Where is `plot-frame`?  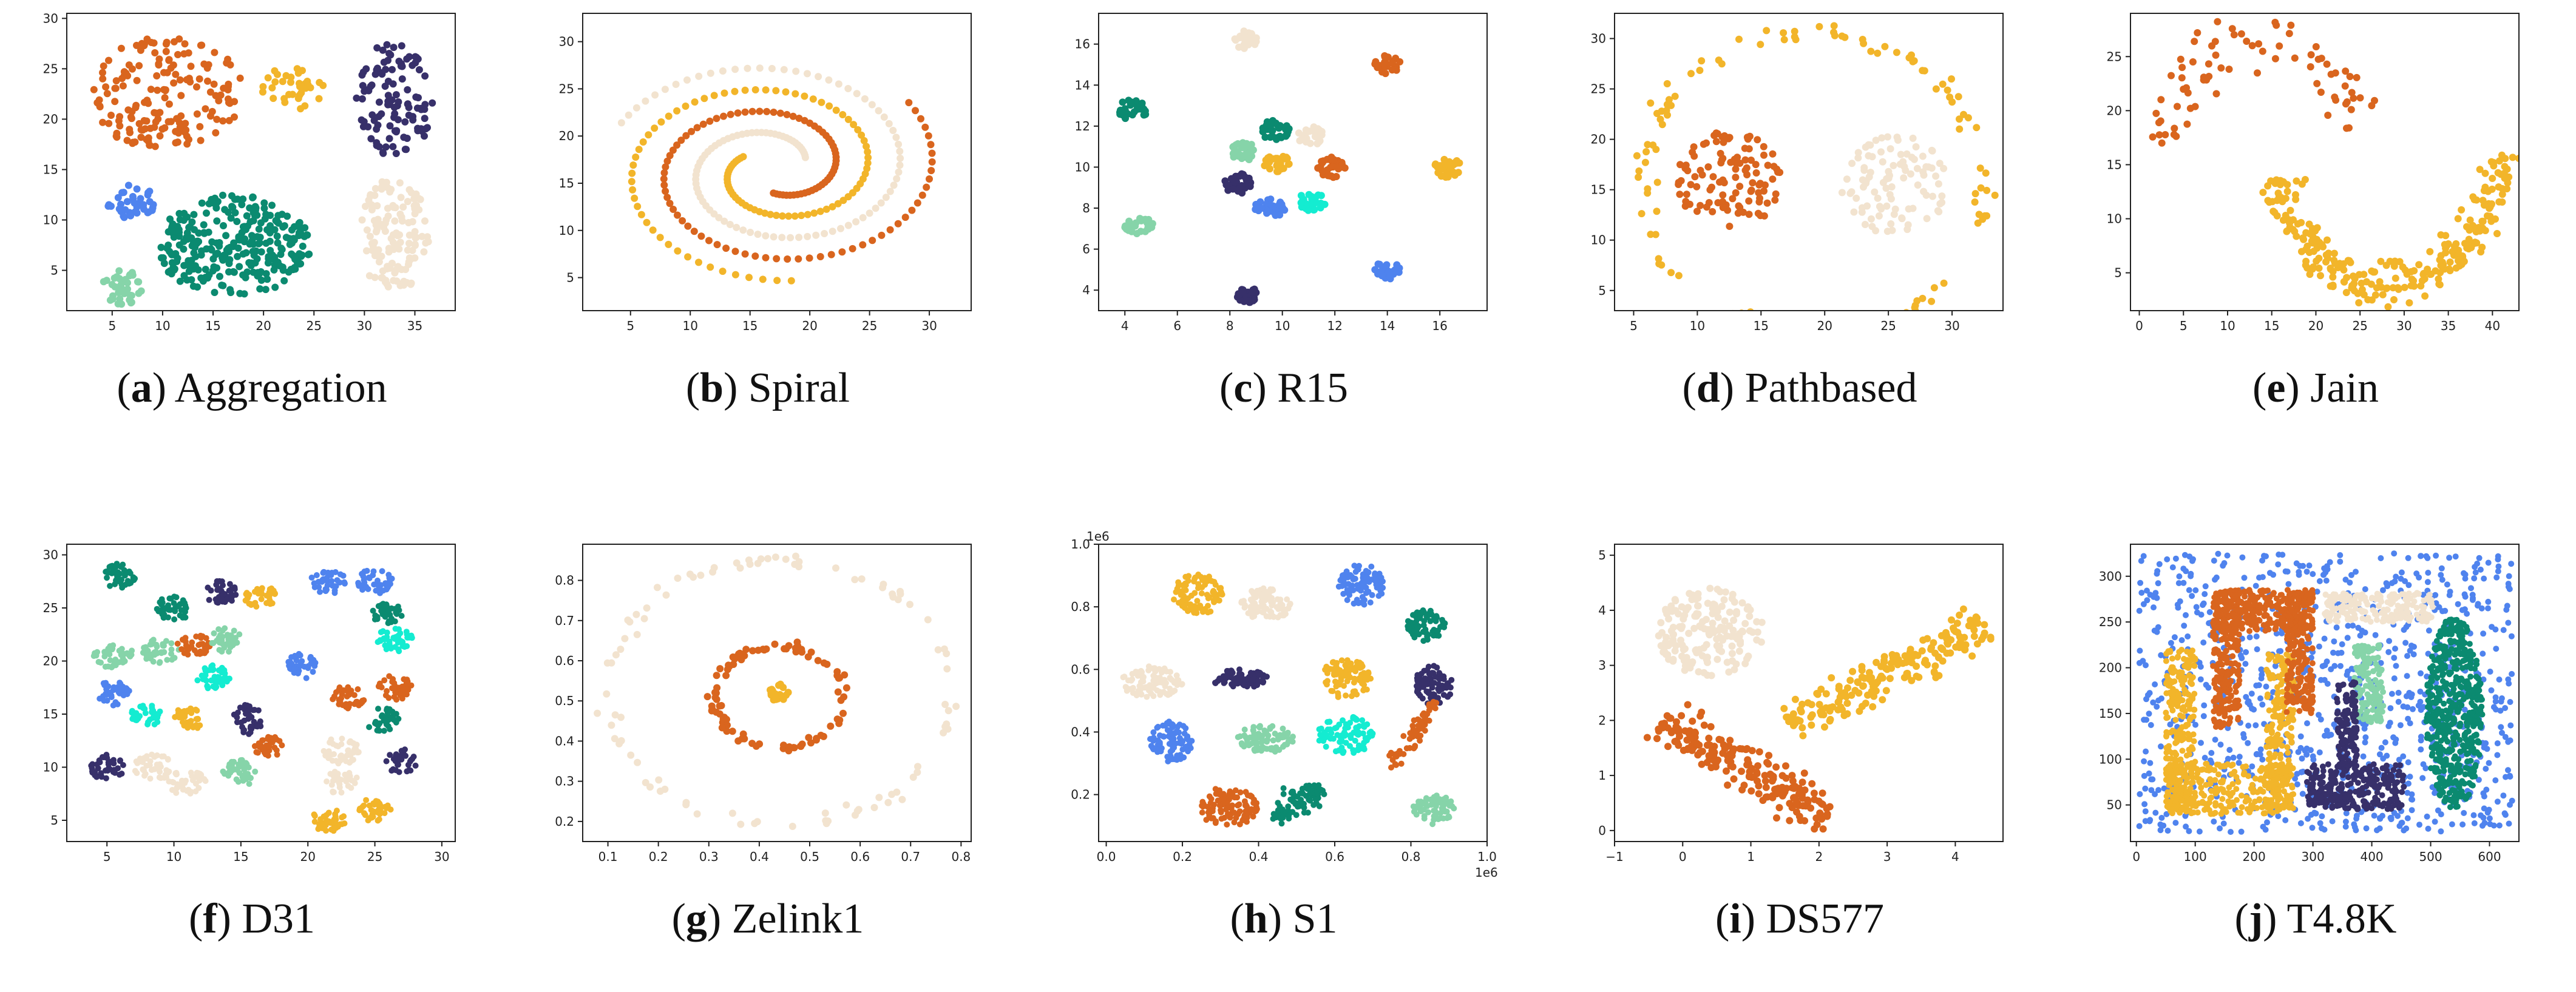 plot-frame is located at coordinates (1293, 162).